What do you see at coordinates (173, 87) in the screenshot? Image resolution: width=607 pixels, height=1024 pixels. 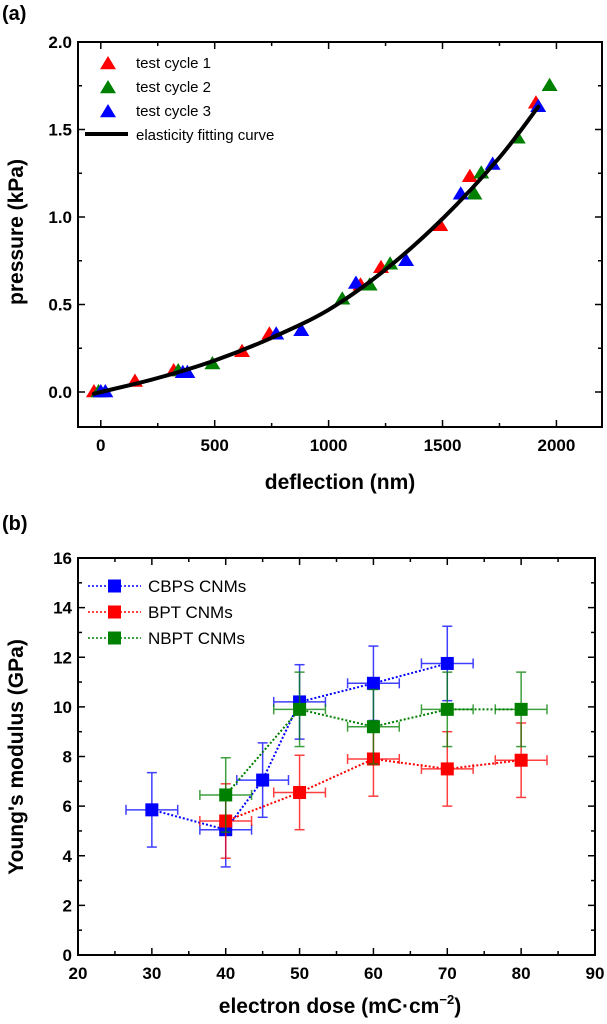 I see `legend-label: test cycle 2` at bounding box center [173, 87].